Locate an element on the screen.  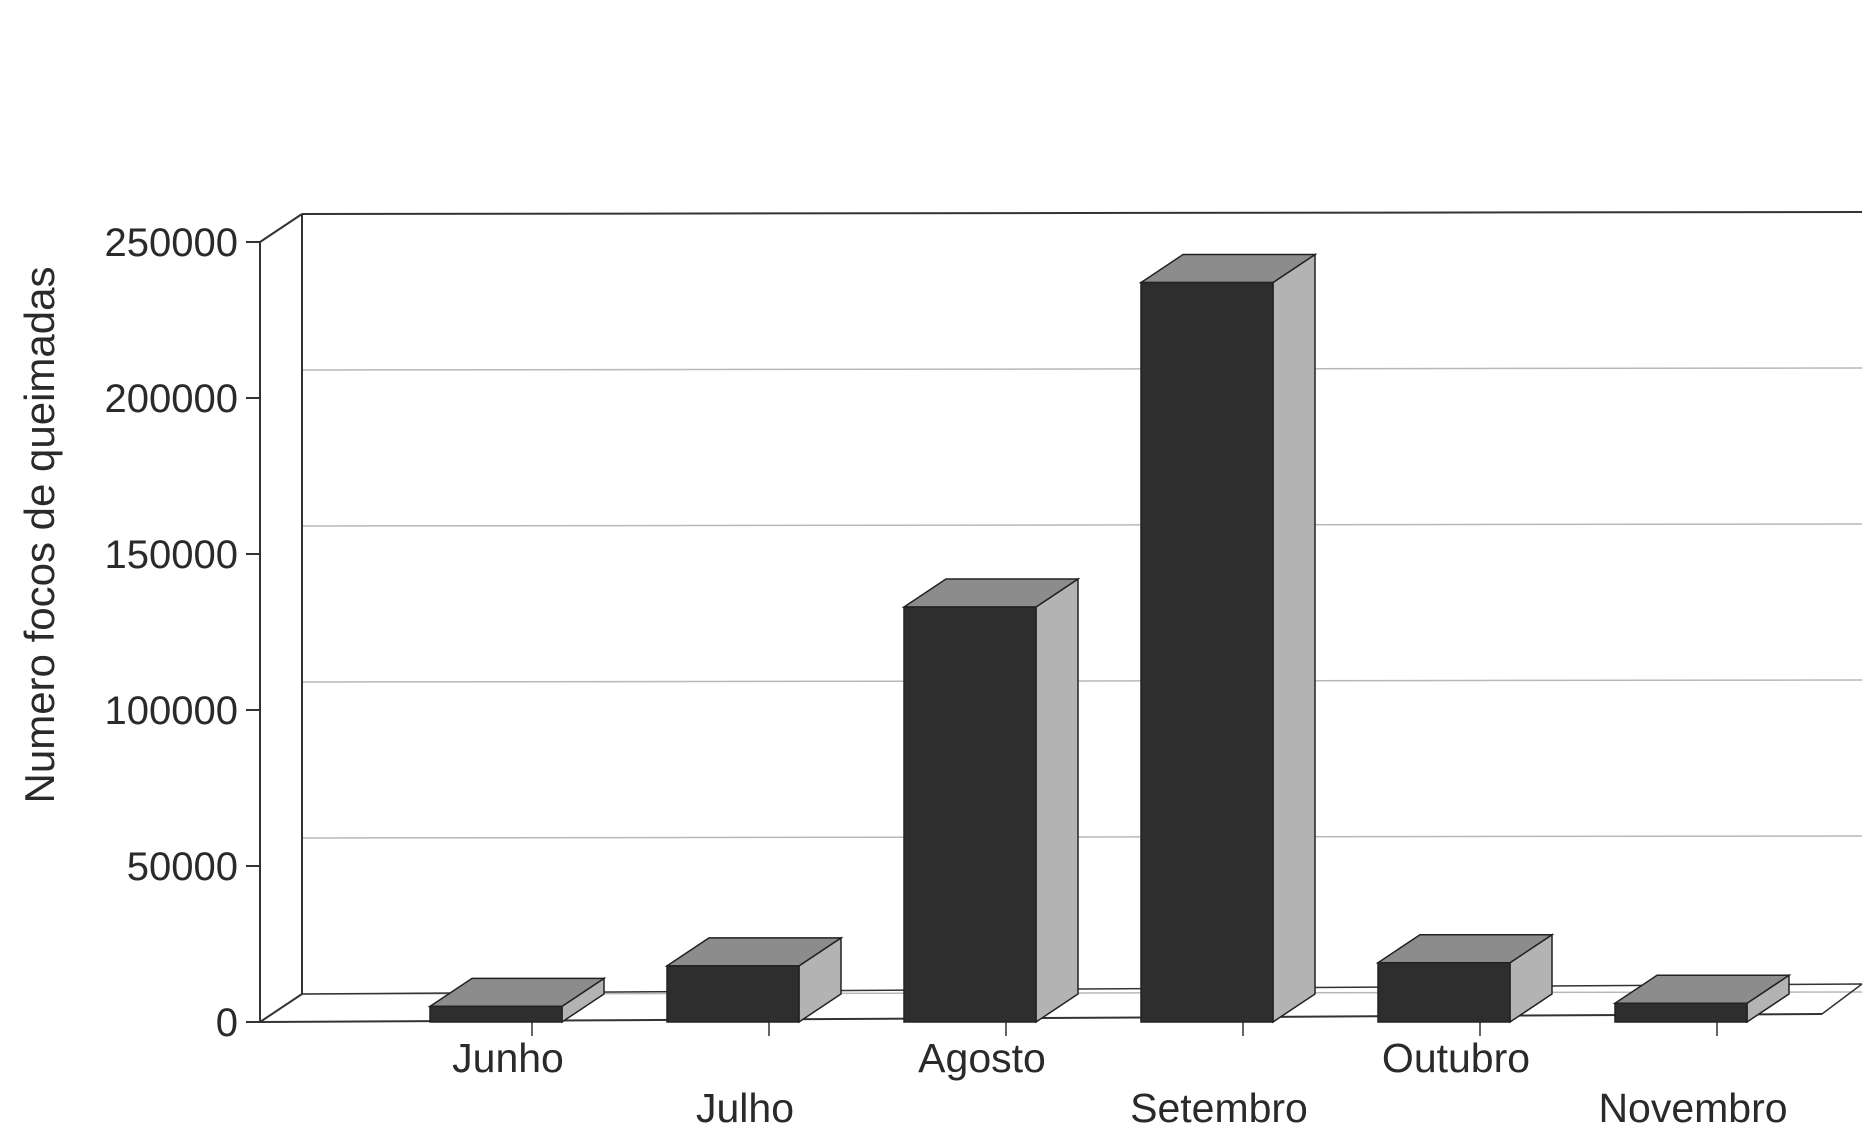
y-tick-label: 50000 is located at coordinates (182, 867).